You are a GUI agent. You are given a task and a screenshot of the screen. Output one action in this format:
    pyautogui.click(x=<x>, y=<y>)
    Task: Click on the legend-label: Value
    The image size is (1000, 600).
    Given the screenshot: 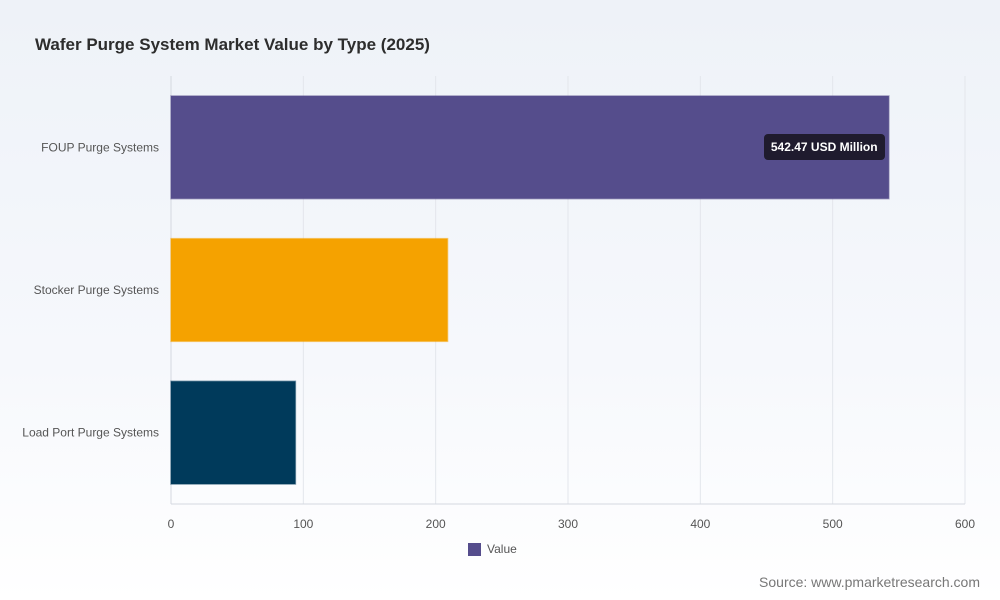 What is the action you would take?
    pyautogui.click(x=502, y=549)
    